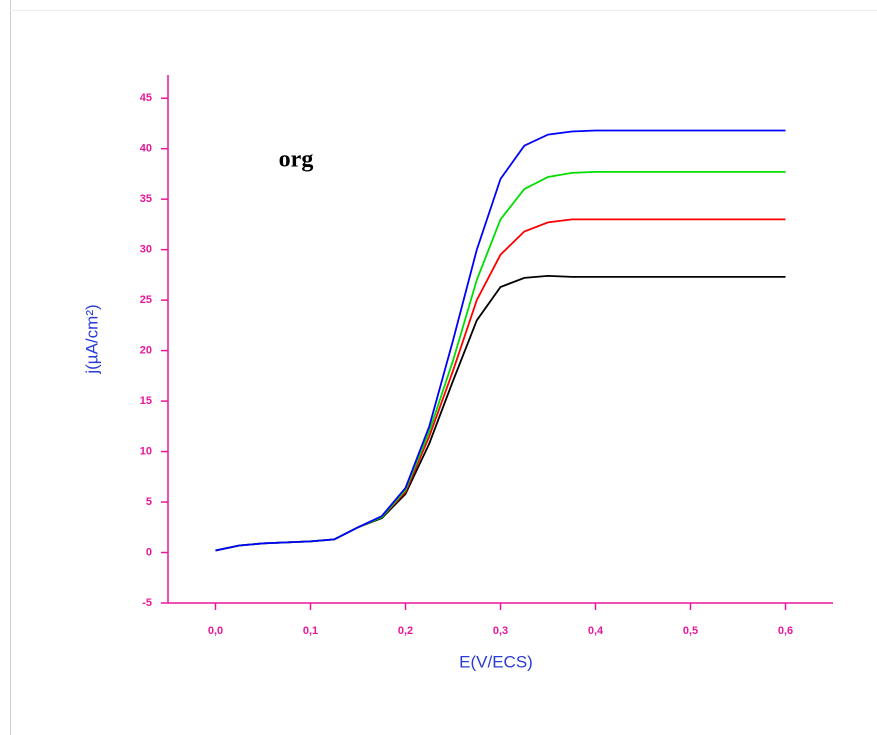  I want to click on y-tick-label: 25, so click(146, 300).